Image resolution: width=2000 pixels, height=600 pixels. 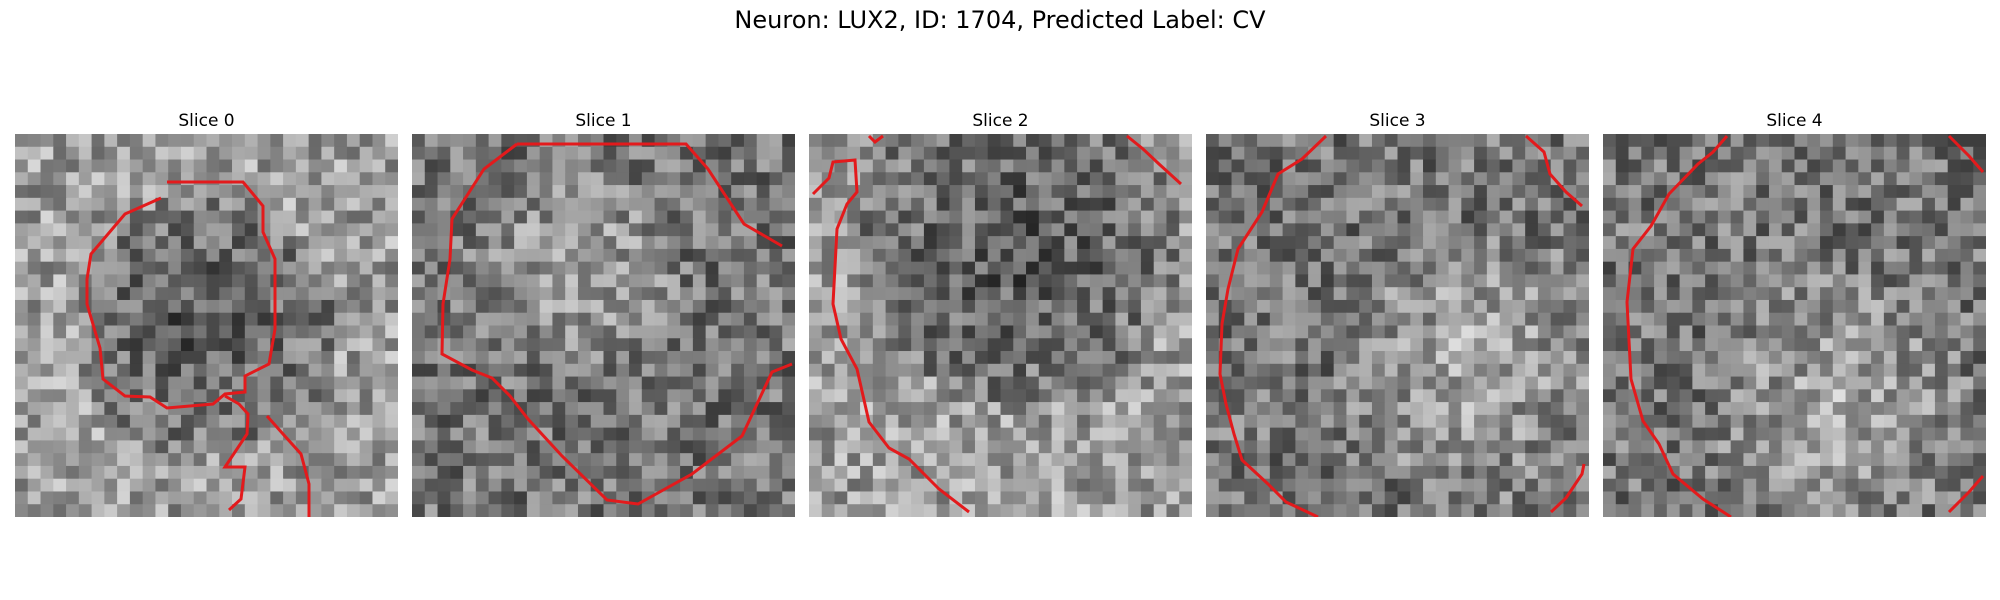 I want to click on panel-title: Slice 1, so click(x=603, y=121).